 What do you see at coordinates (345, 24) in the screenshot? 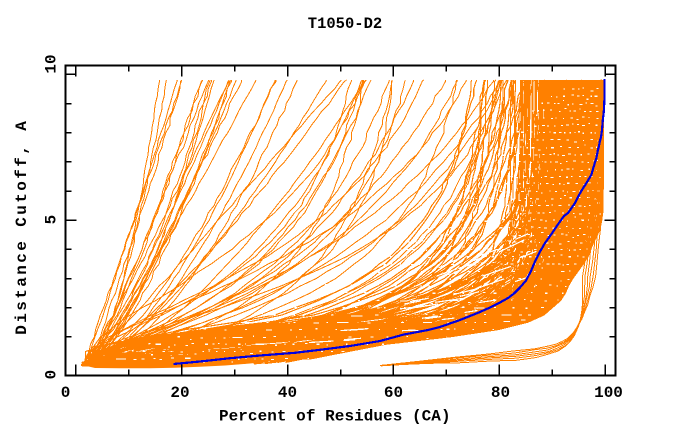
I see `svg-text: T1050-D2` at bounding box center [345, 24].